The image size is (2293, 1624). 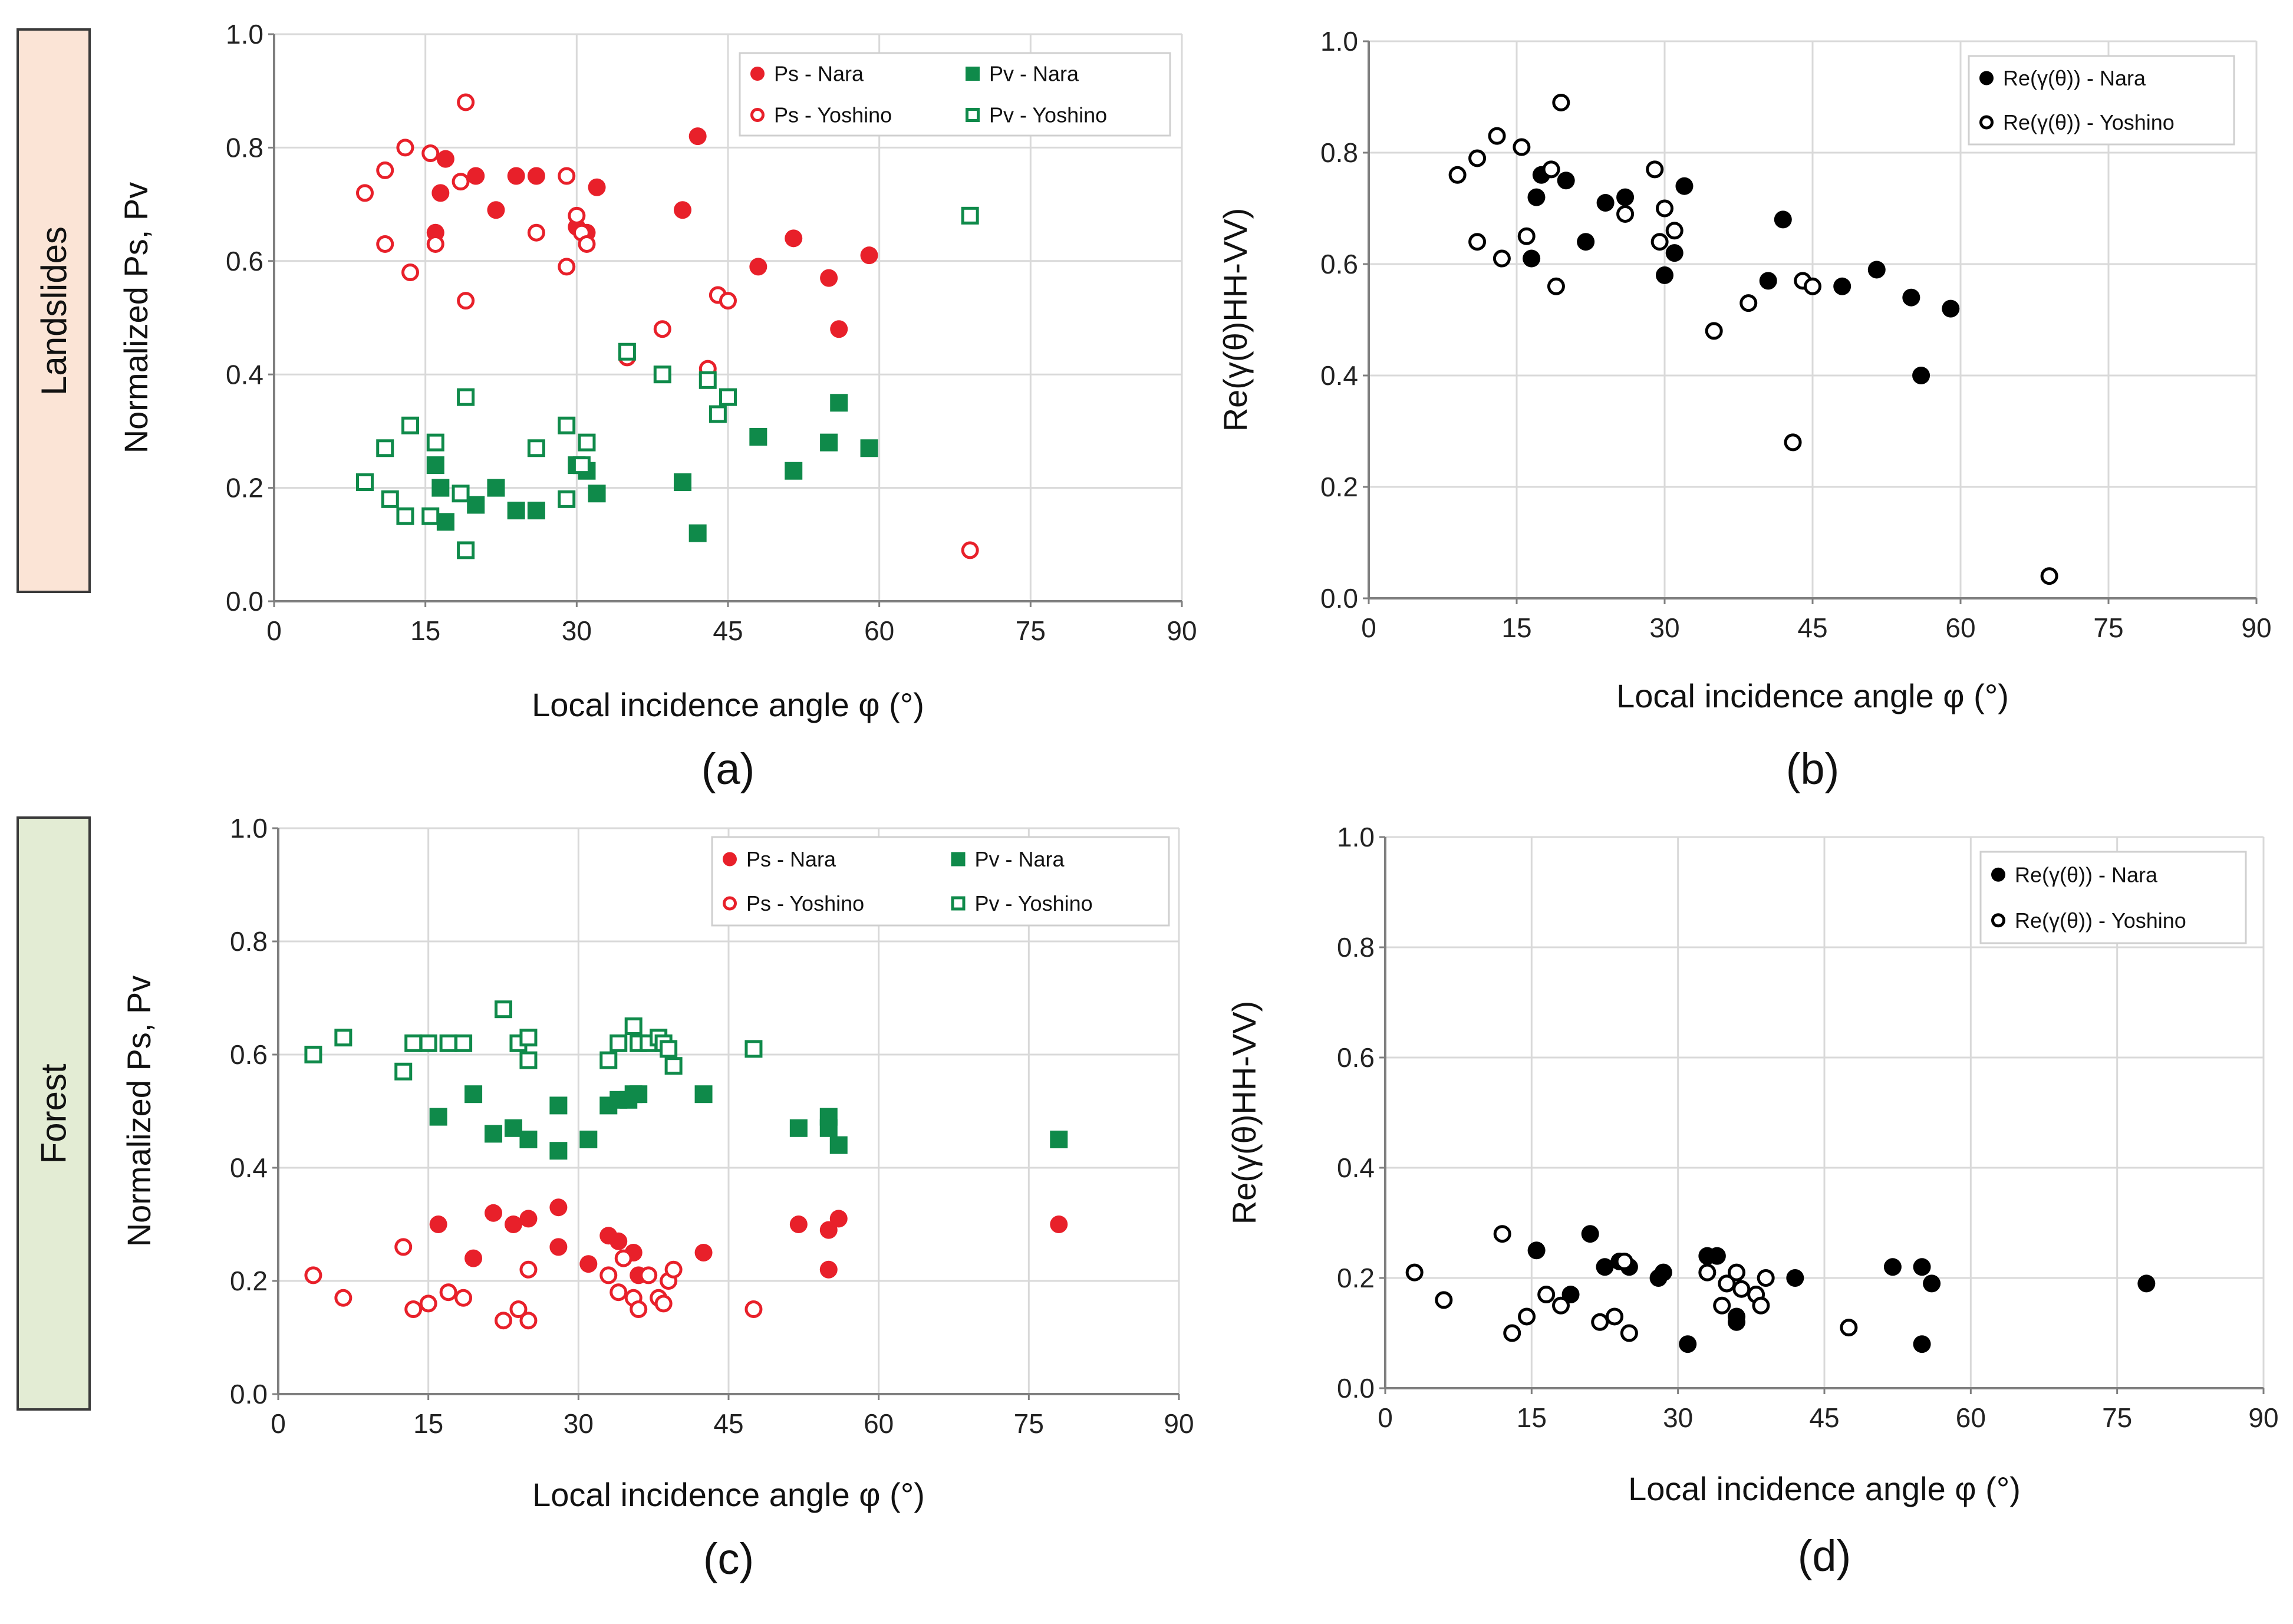 I want to click on y-axis-label: Re(γ(θ)HH-VV), so click(x=1235, y=320).